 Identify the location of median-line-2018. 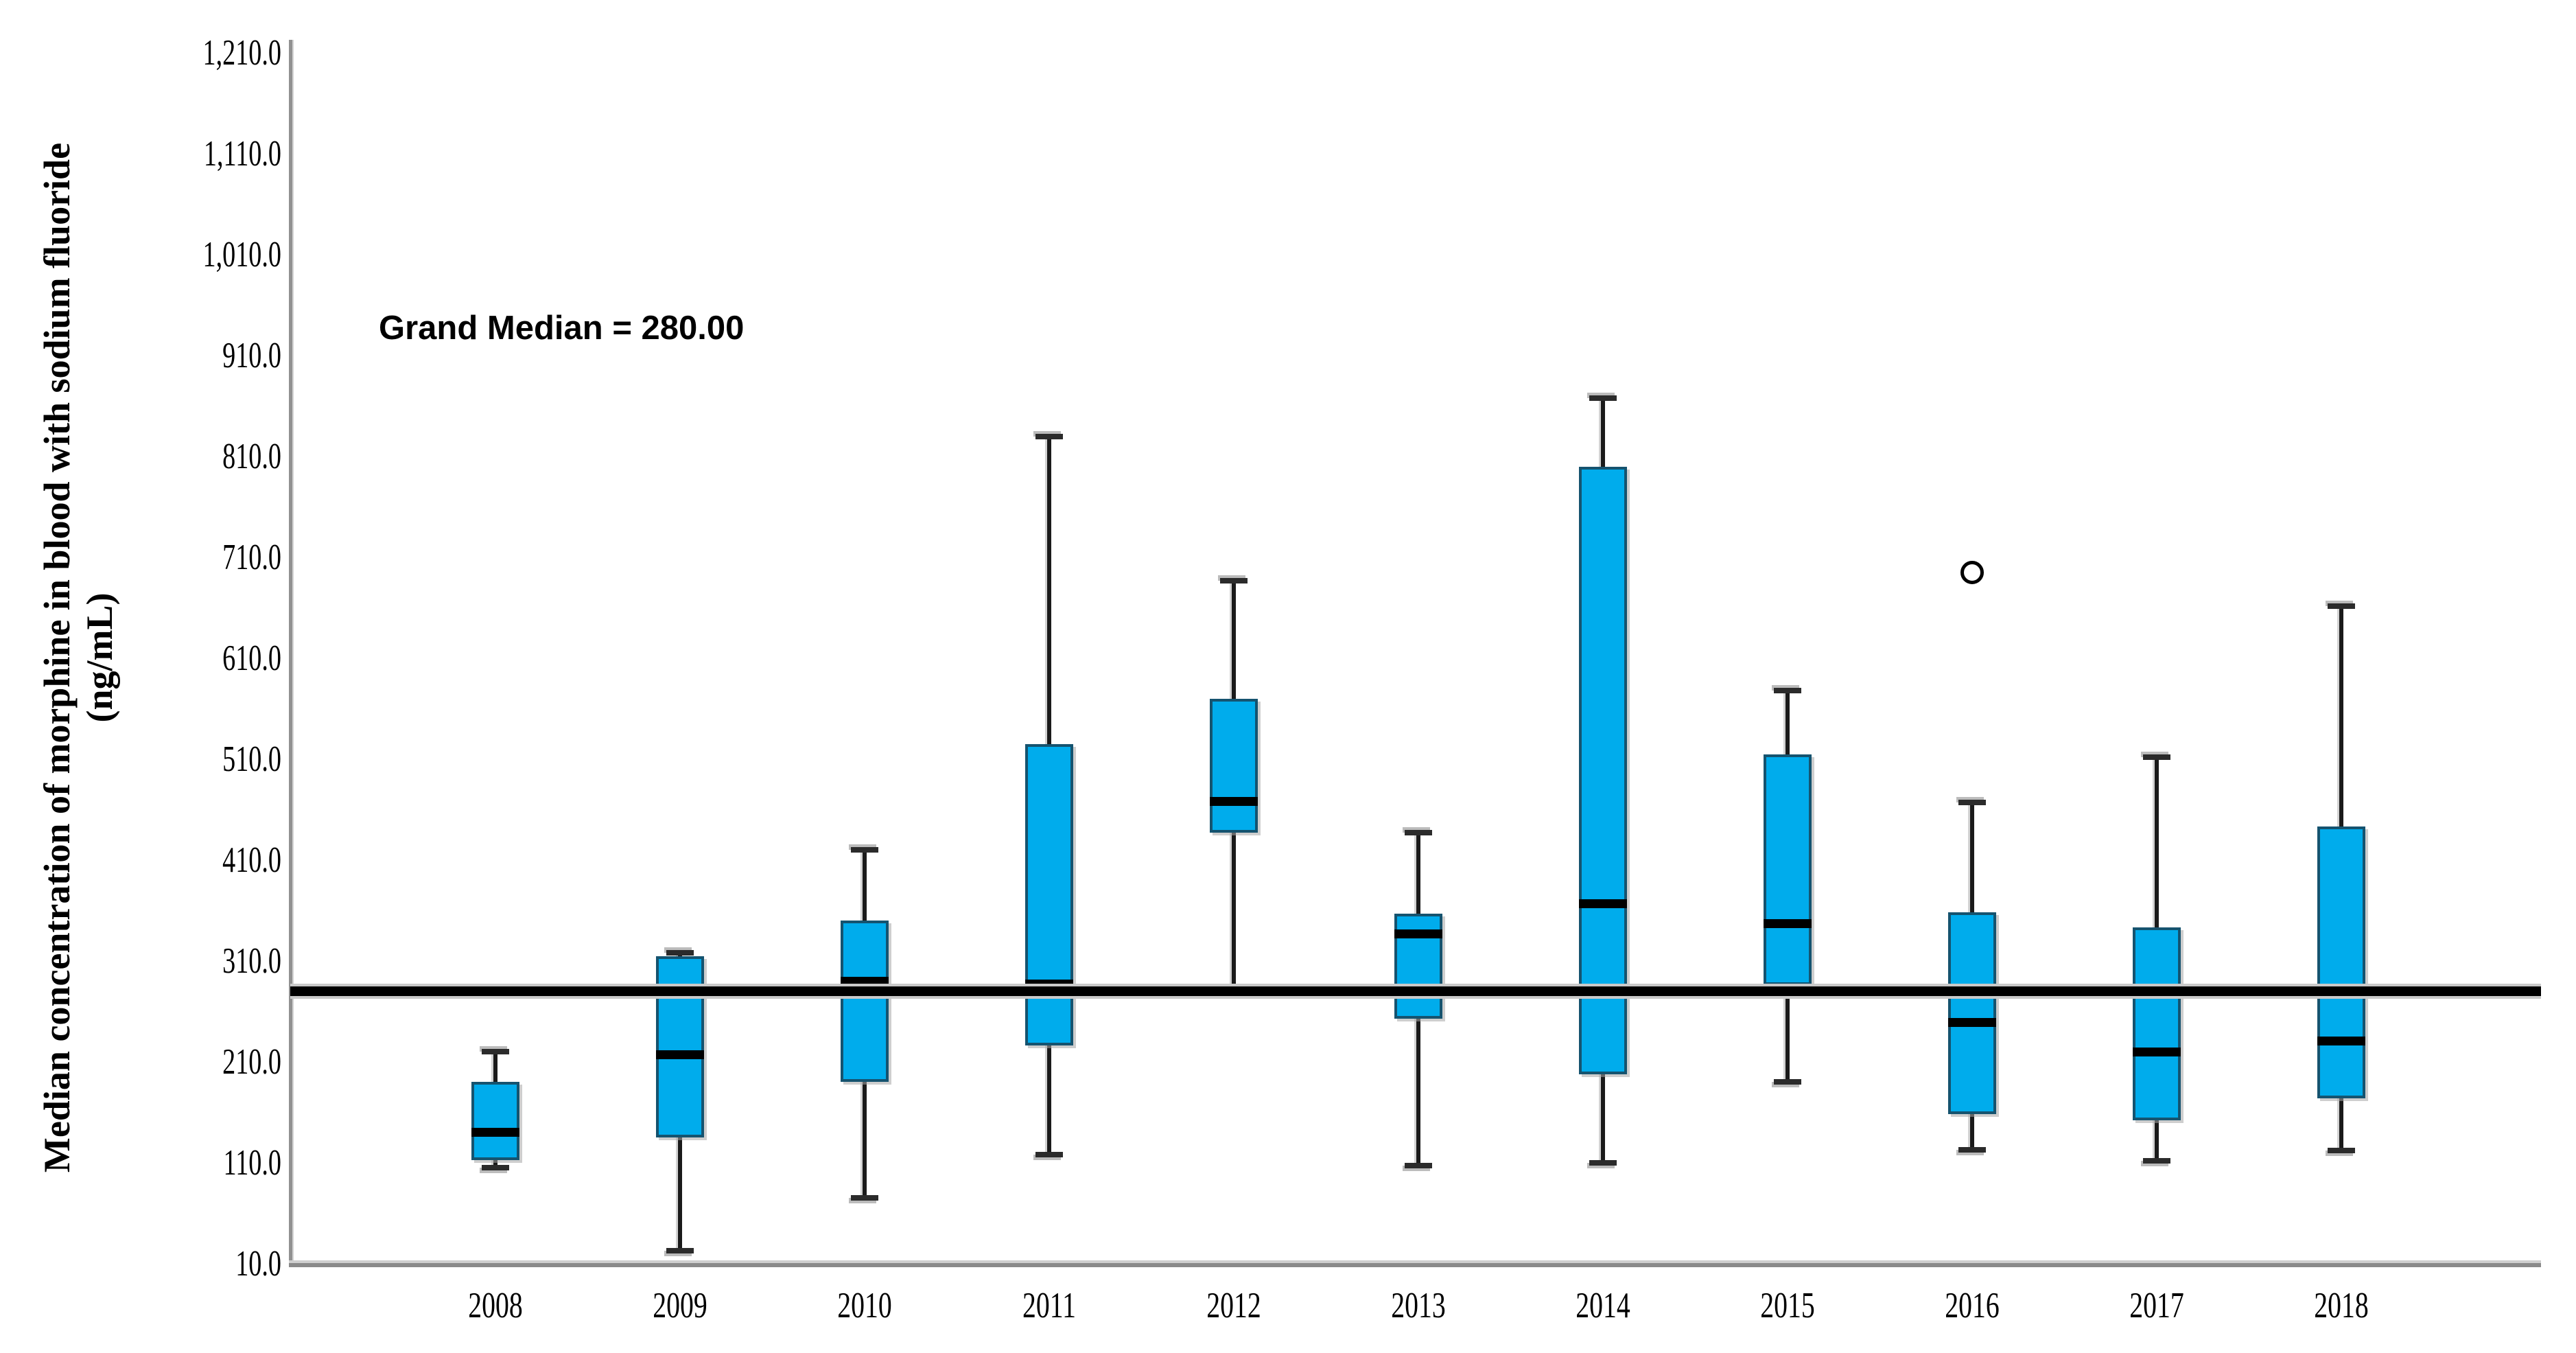
(2341, 1040).